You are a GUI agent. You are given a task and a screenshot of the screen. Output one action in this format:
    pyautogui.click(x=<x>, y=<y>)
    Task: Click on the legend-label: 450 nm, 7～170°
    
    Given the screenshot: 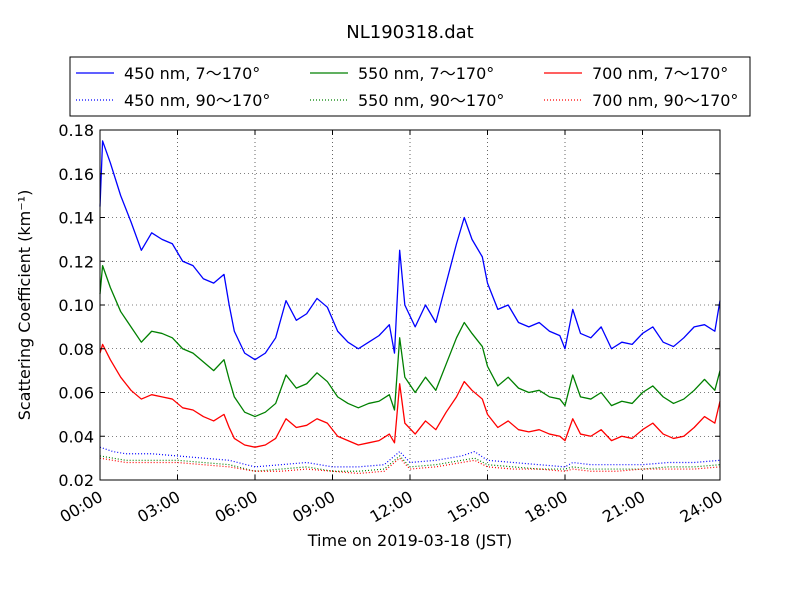 What is the action you would take?
    pyautogui.click(x=192, y=73)
    